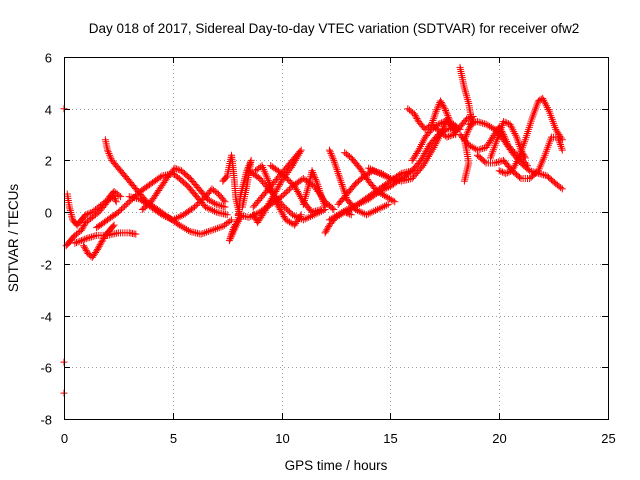  What do you see at coordinates (390, 438) in the screenshot?
I see `x-tick-label: 15` at bounding box center [390, 438].